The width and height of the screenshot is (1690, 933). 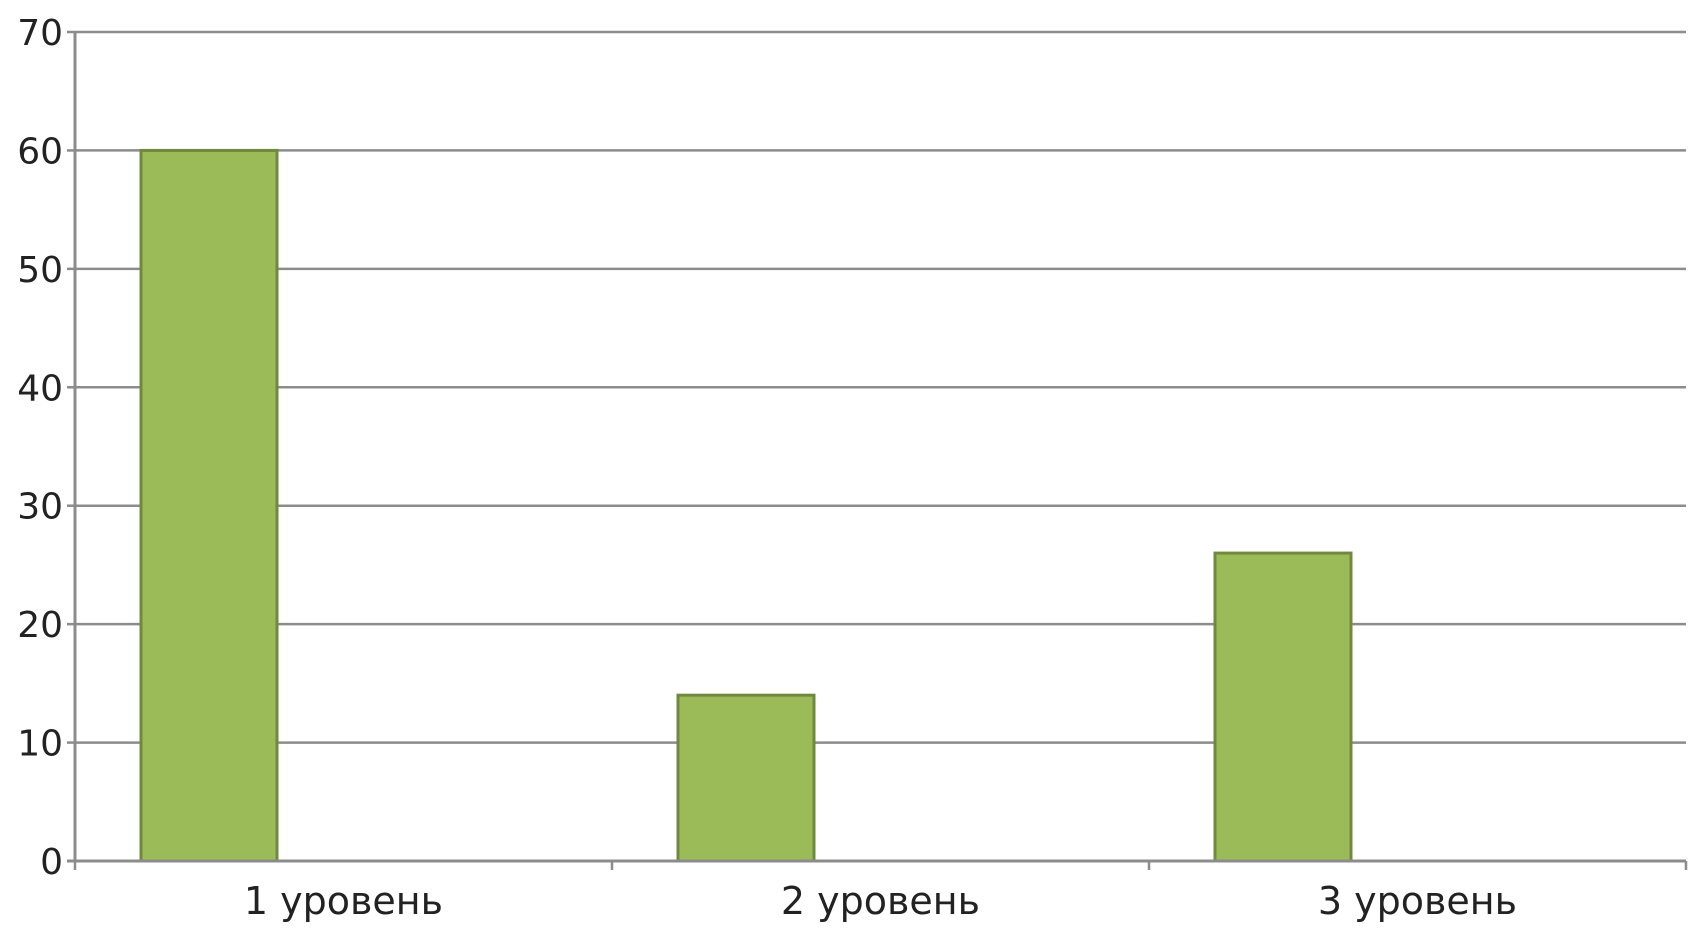 What do you see at coordinates (40, 507) in the screenshot?
I see `y-tick-label: 30` at bounding box center [40, 507].